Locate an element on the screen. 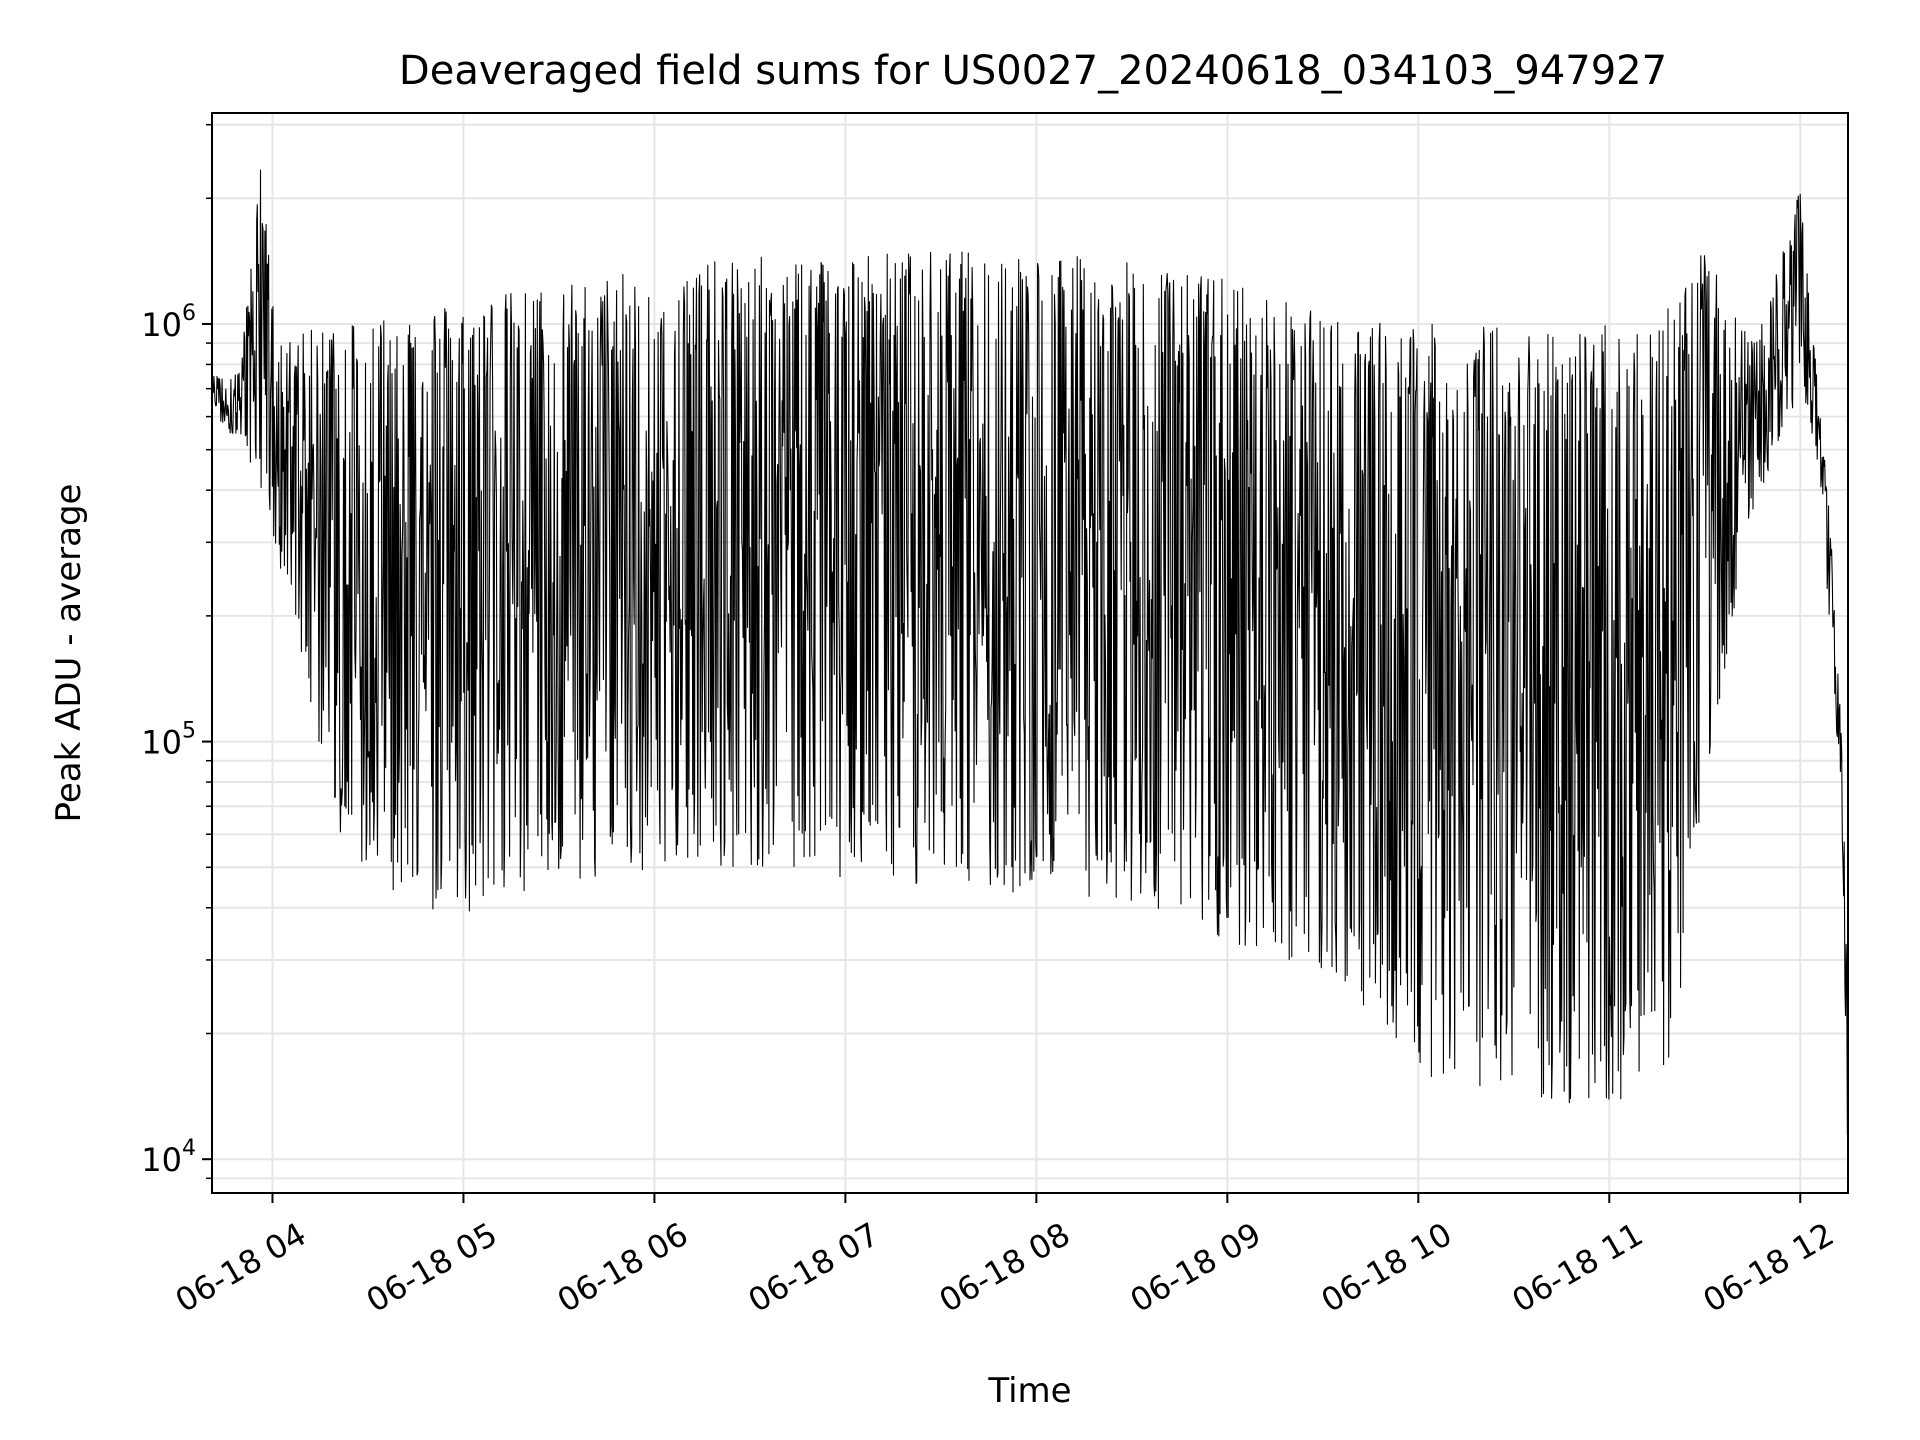 This screenshot has height=1440, width=1920. y-tick-labels: 10⁴ 10⁵ 10⁶ is located at coordinates (168, 740).